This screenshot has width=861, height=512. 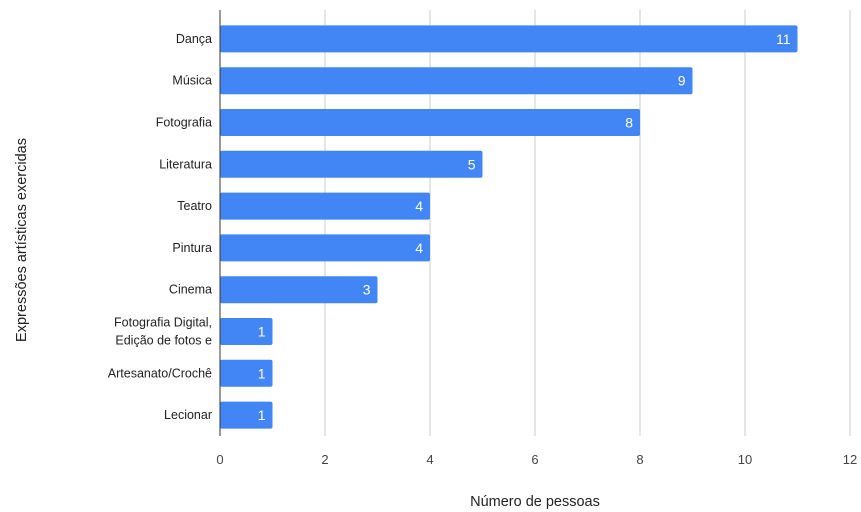 I want to click on bar-value-label: 8, so click(x=629, y=123).